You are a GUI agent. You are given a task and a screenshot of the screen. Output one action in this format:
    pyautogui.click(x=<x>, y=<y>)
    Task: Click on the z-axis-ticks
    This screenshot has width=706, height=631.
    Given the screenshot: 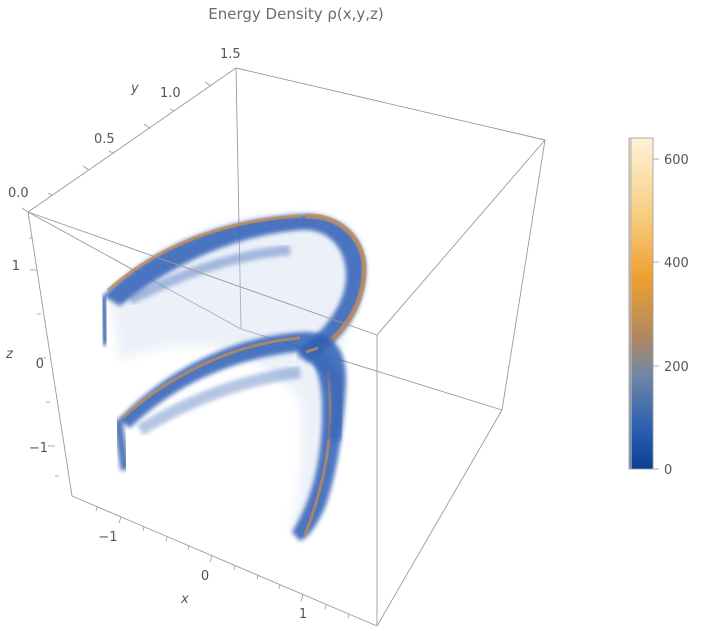 What is the action you would take?
    pyautogui.click(x=44, y=357)
    